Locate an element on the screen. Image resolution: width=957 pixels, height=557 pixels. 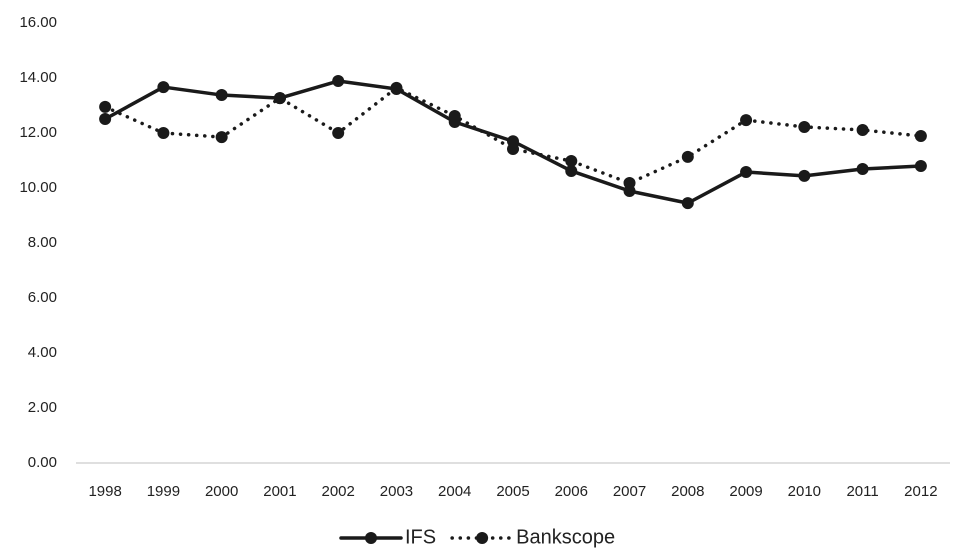
x-tick-label: 2000 is located at coordinates (221, 491).